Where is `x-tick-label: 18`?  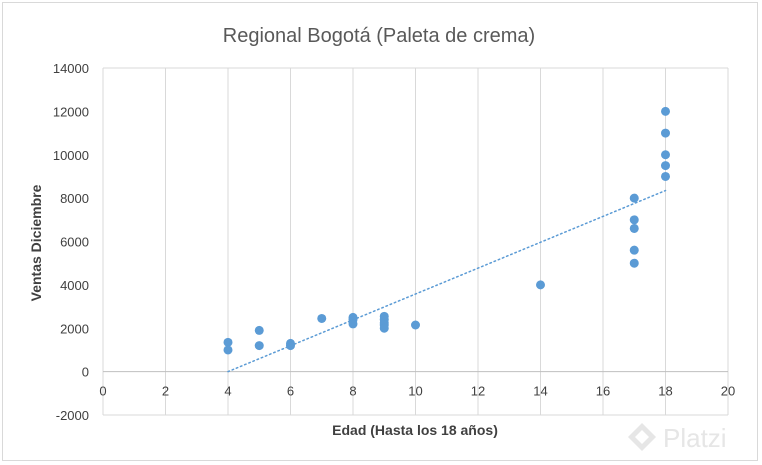
x-tick-label: 18 is located at coordinates (665, 391).